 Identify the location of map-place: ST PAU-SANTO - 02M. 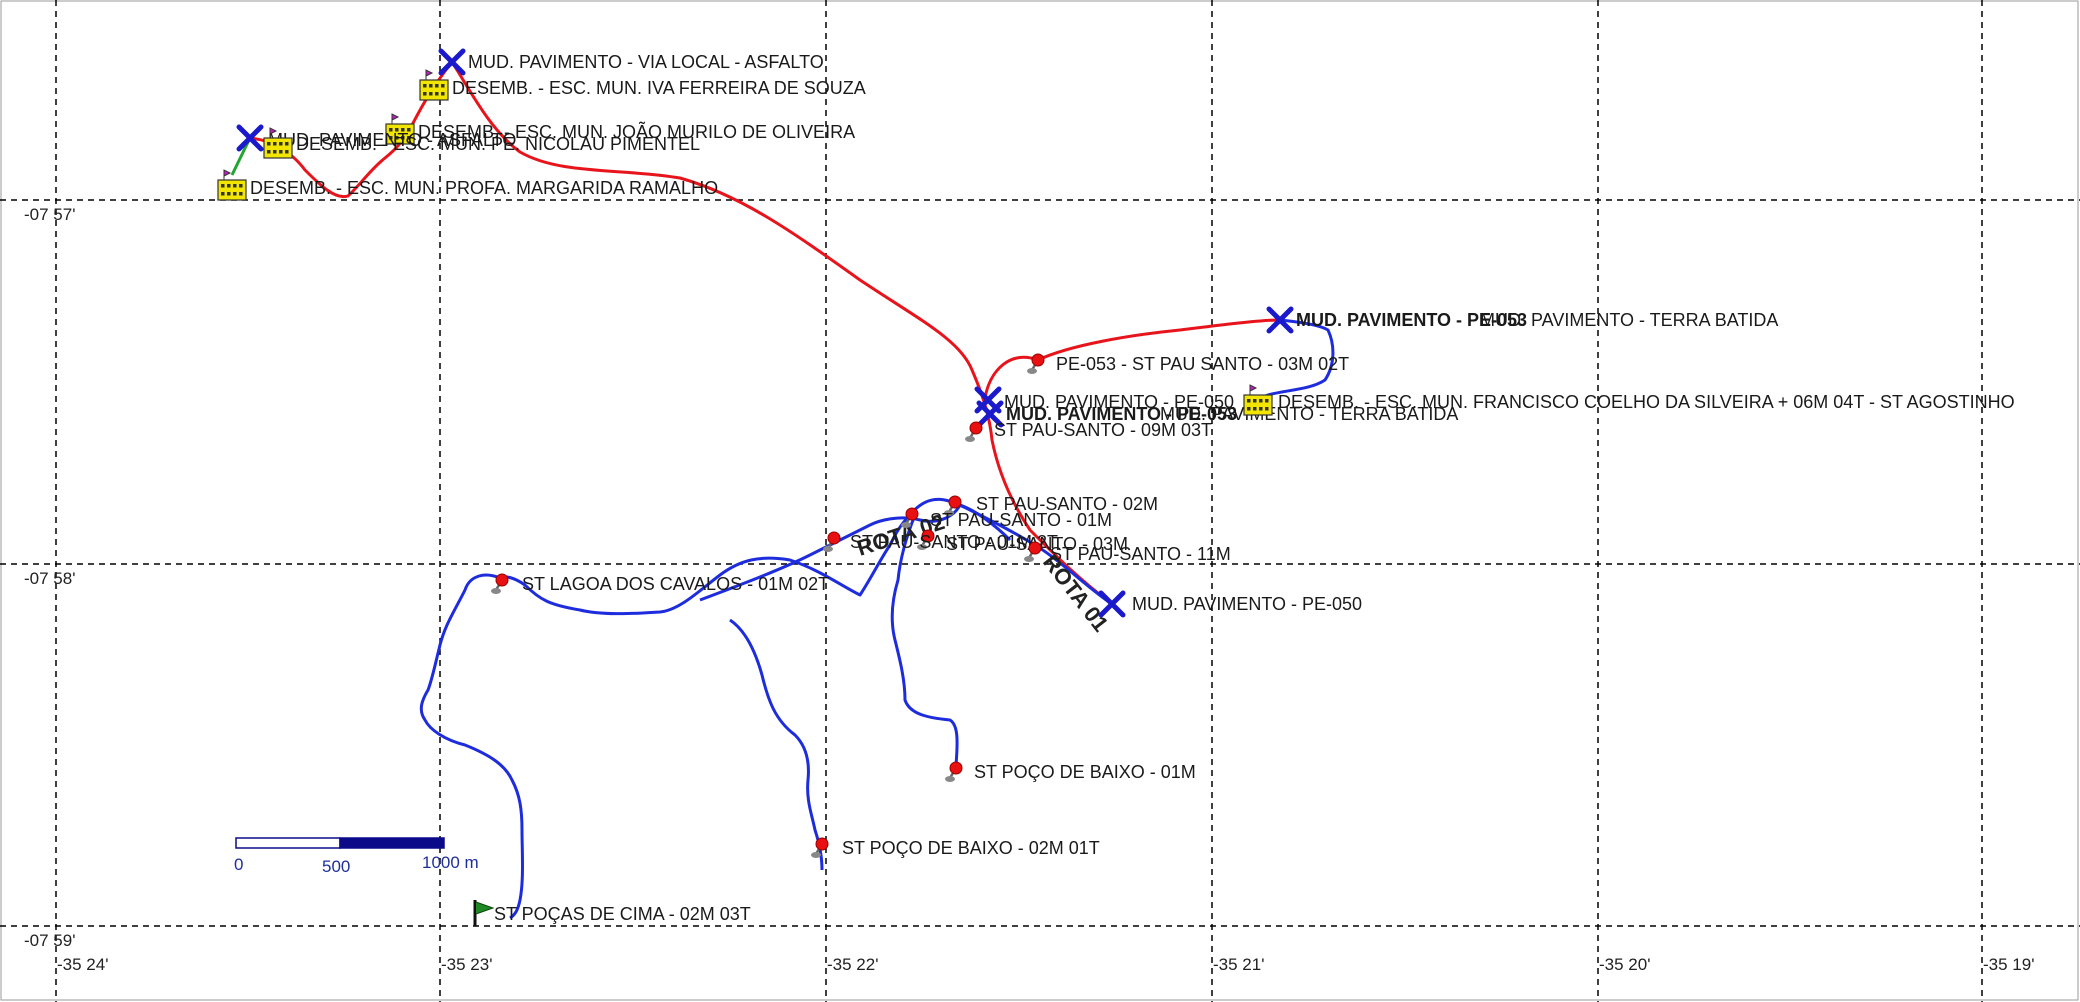
(1051, 505).